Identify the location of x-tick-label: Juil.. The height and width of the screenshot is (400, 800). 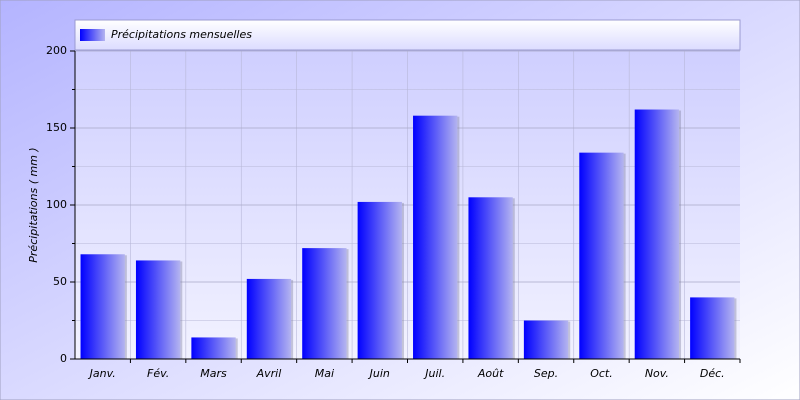
(434, 373).